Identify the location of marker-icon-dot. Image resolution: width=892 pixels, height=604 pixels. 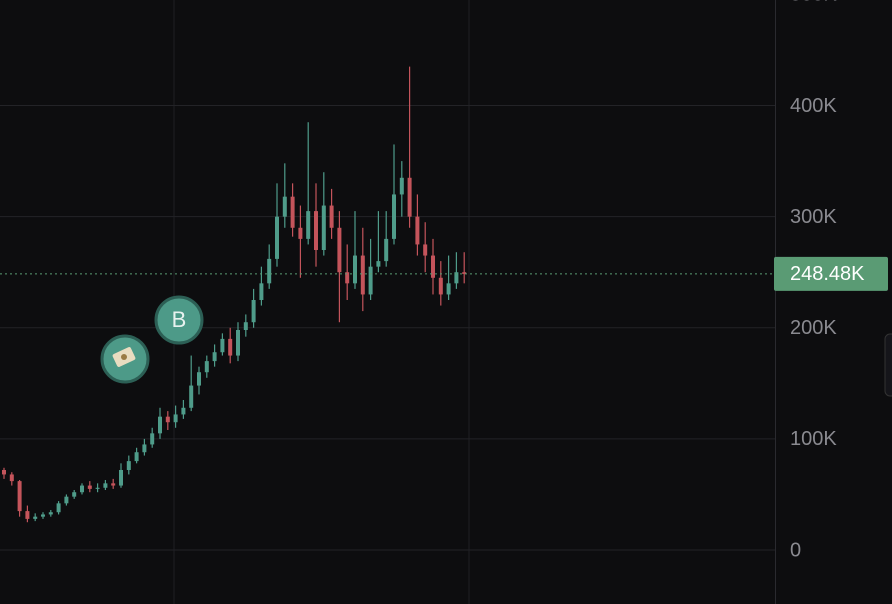
(124, 357).